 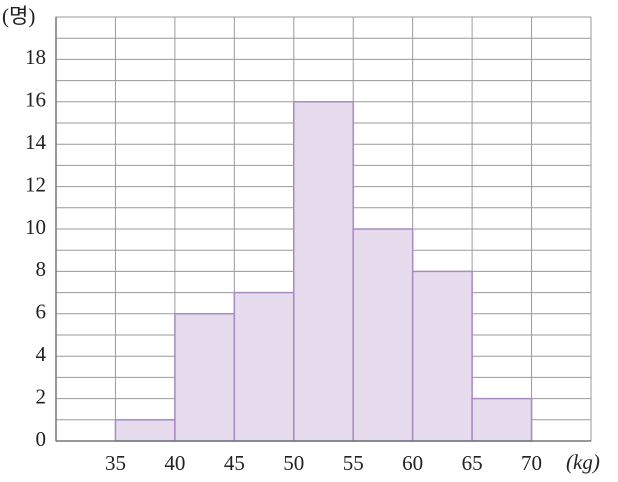 I want to click on y-tick-label: 10, so click(x=35, y=227).